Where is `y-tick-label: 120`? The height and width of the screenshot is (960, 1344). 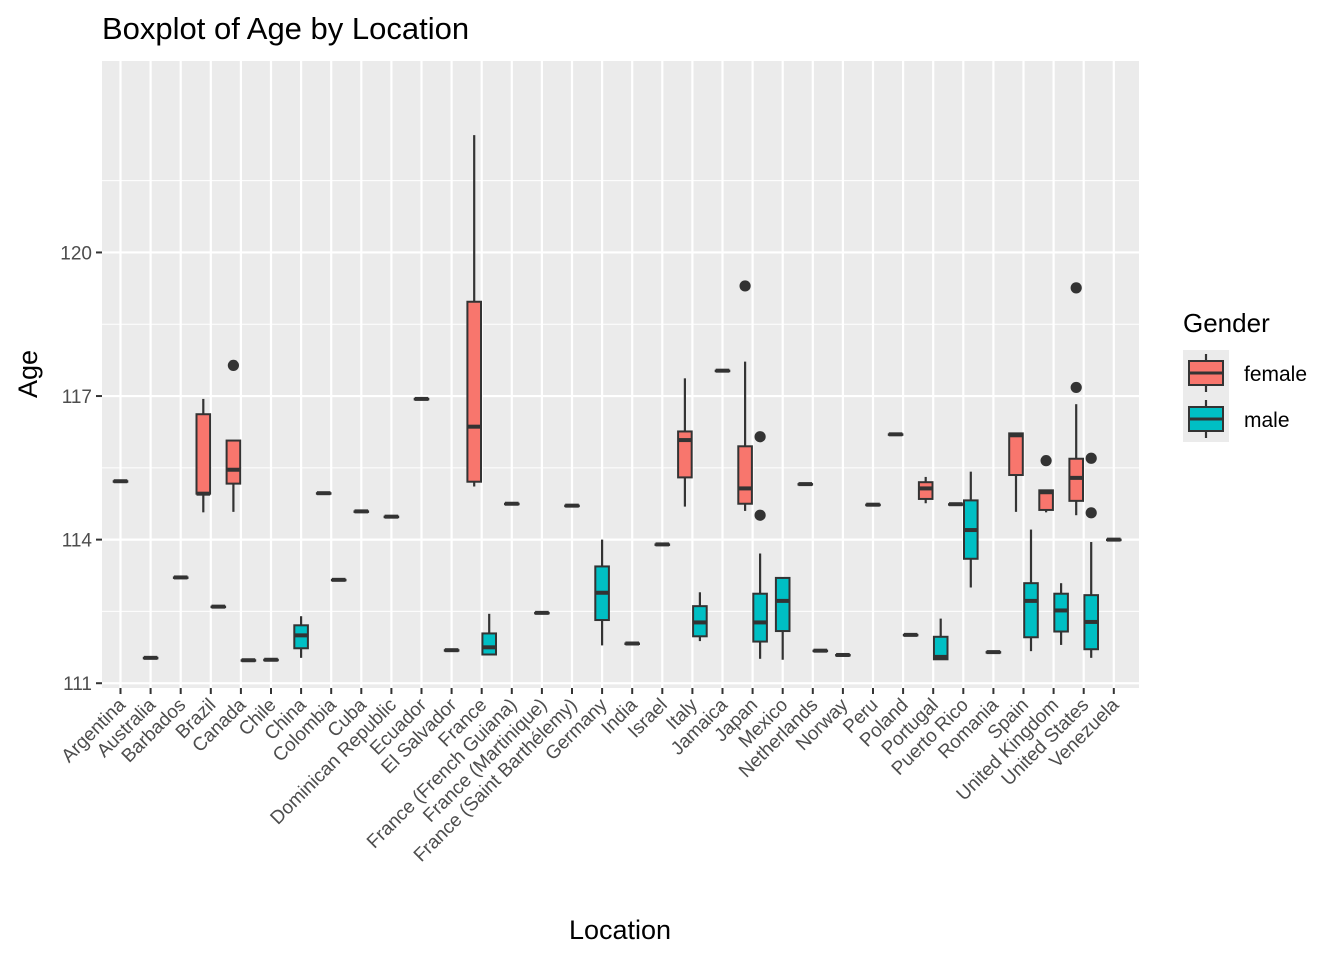
y-tick-label: 120 is located at coordinates (76, 253).